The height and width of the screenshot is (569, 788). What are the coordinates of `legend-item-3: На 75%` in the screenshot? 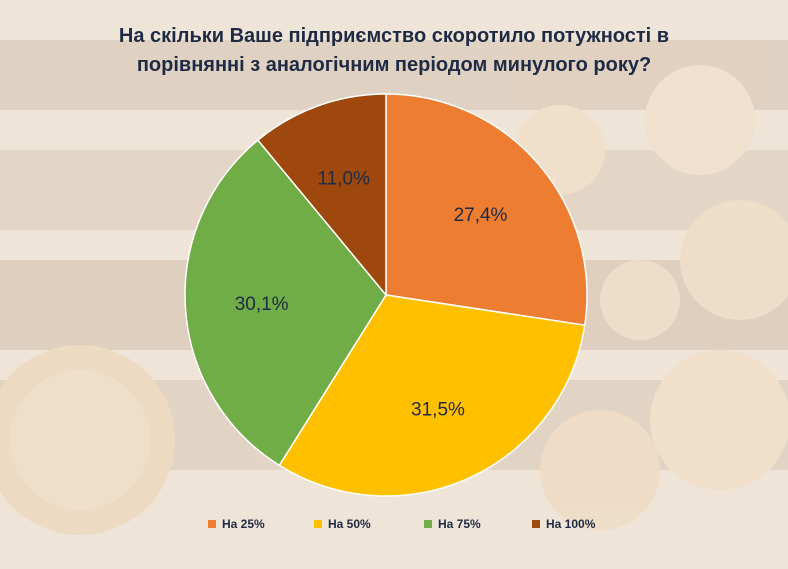 It's located at (452, 524).